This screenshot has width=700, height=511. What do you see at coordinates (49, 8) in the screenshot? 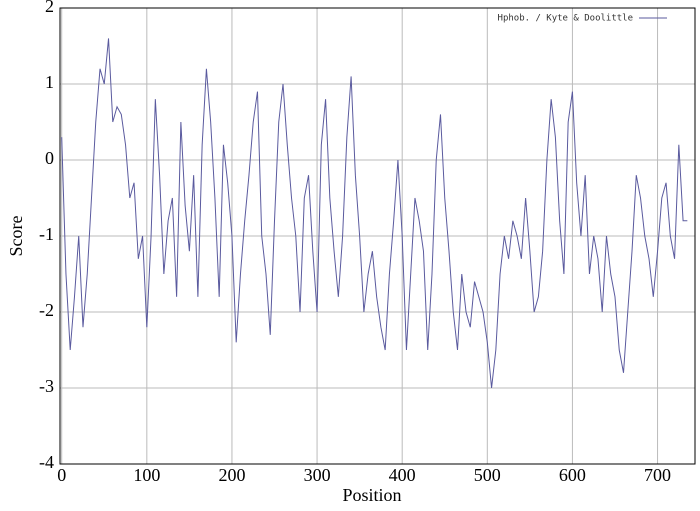
I see `y-tick-label: 2` at bounding box center [49, 8].